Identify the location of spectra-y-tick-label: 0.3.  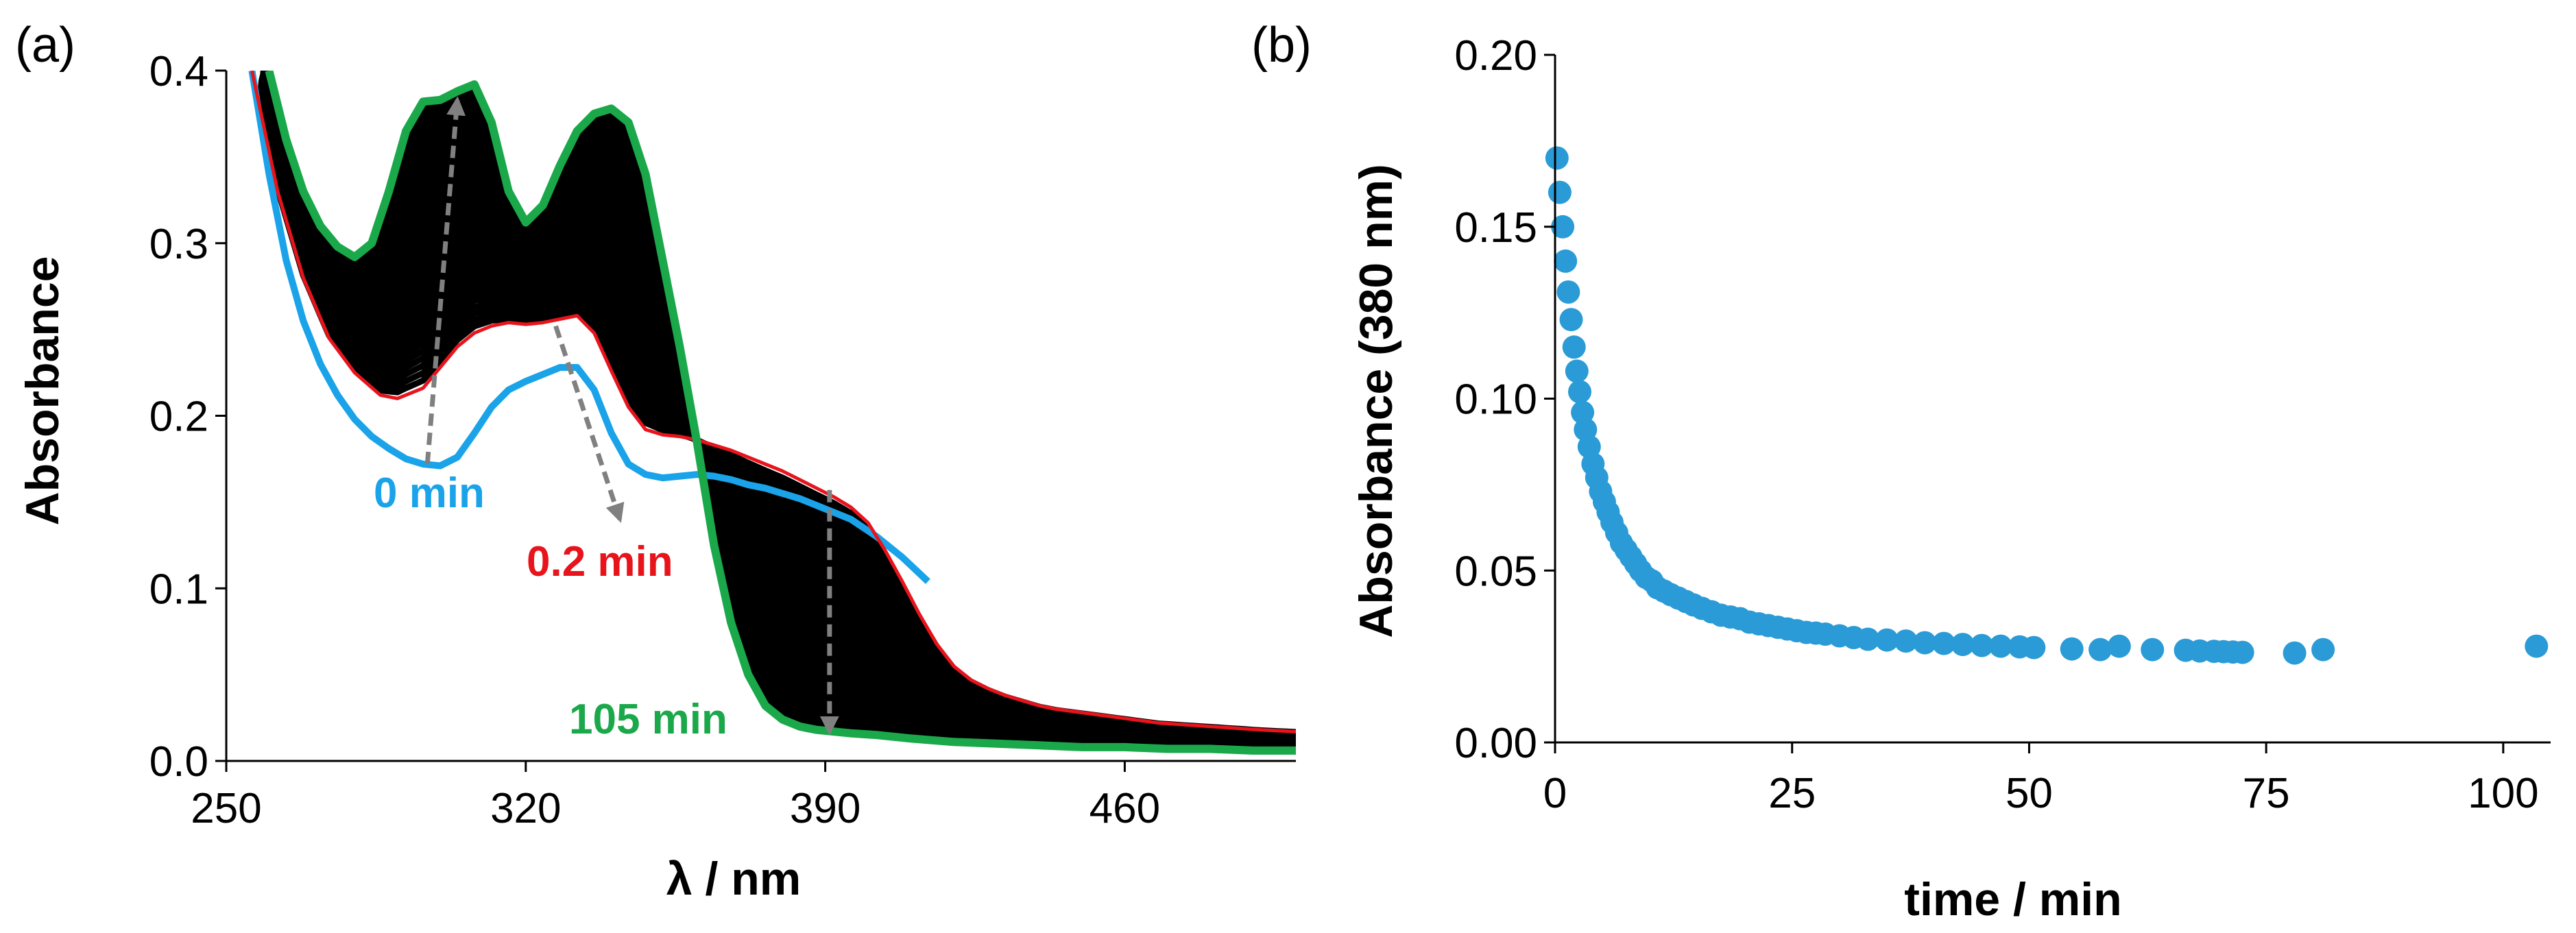
(179, 244).